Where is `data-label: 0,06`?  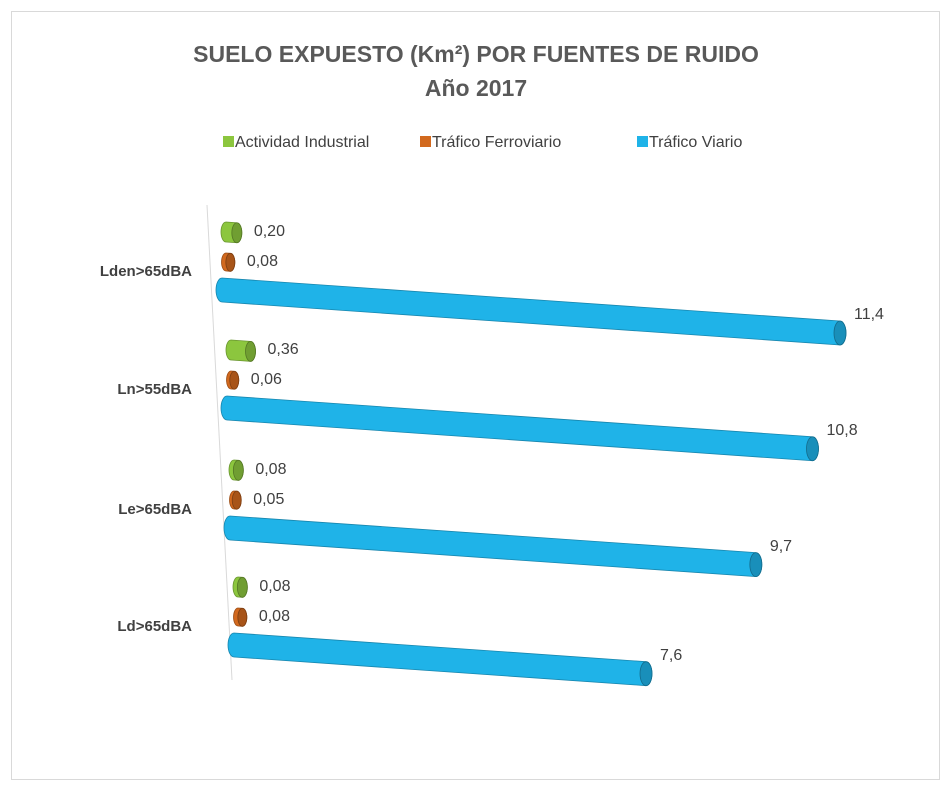
data-label: 0,06 is located at coordinates (266, 379).